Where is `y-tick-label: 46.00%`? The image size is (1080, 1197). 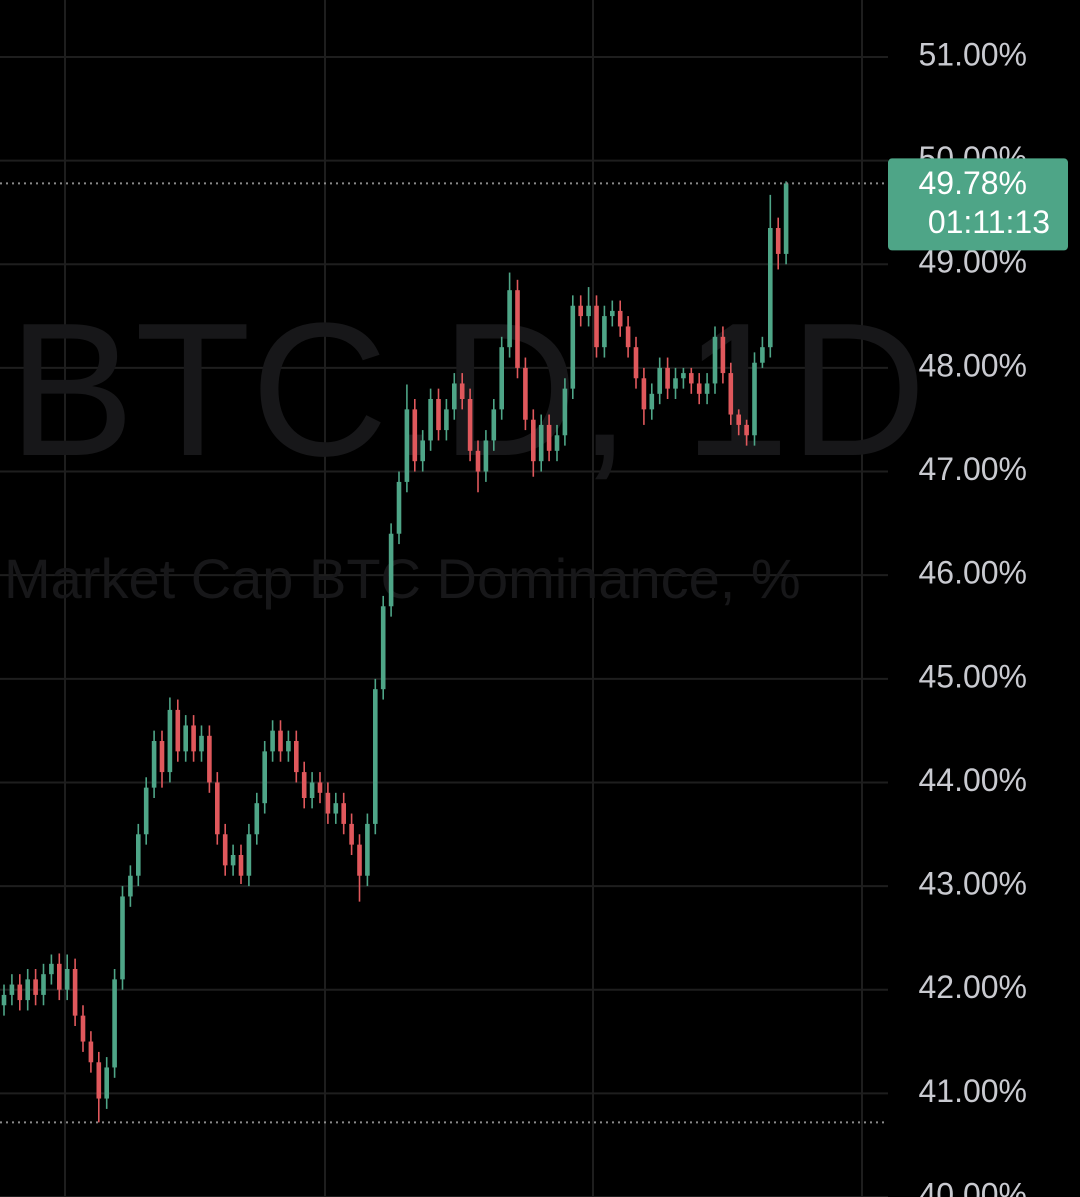 y-tick-label: 46.00% is located at coordinates (972, 573).